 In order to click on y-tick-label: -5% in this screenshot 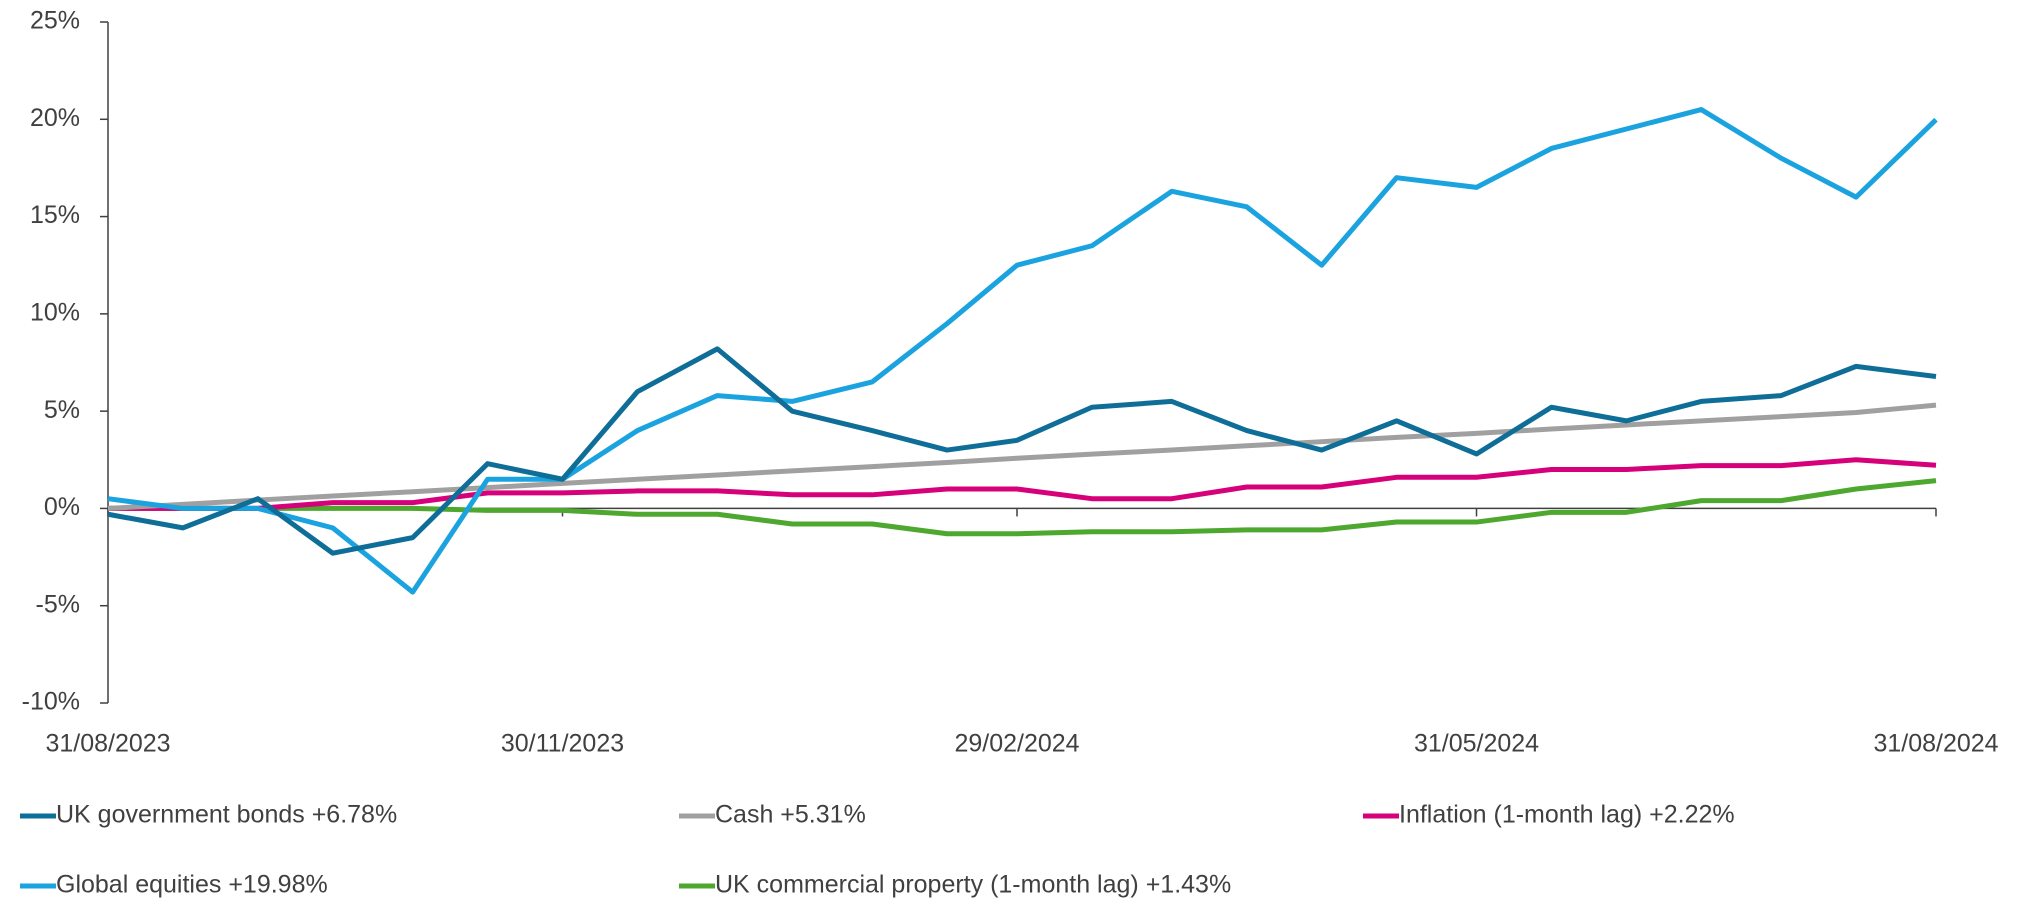, I will do `click(58, 604)`.